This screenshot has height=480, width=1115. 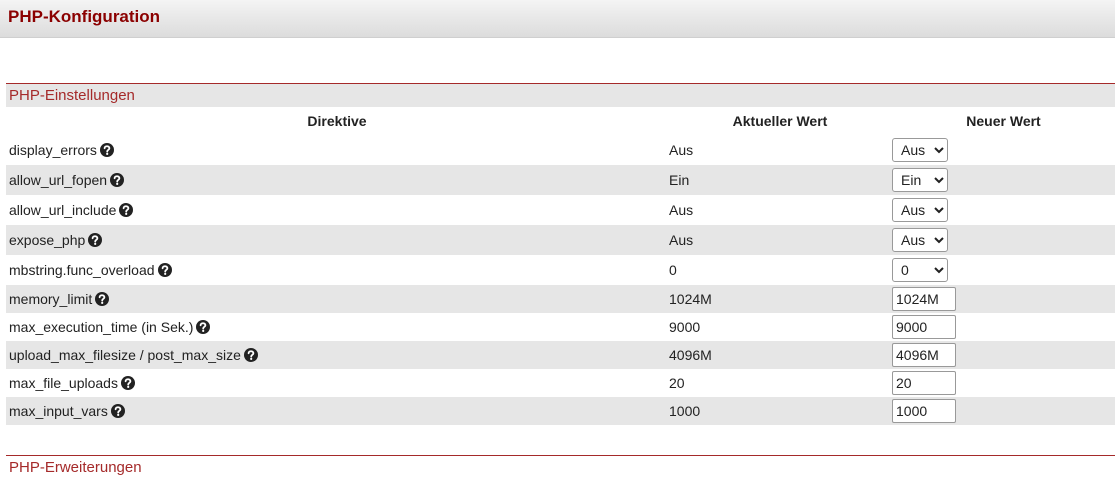 I want to click on current-value: 9000, so click(x=685, y=327).